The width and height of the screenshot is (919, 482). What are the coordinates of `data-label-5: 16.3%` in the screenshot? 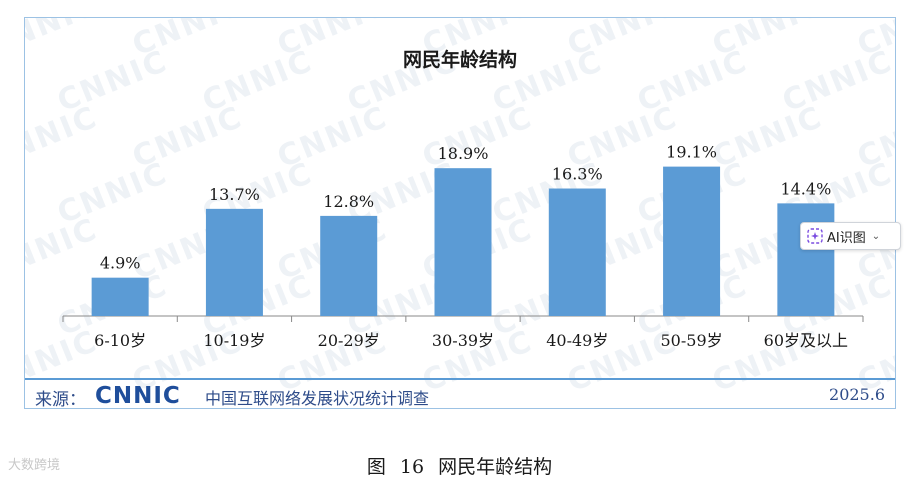 It's located at (577, 174).